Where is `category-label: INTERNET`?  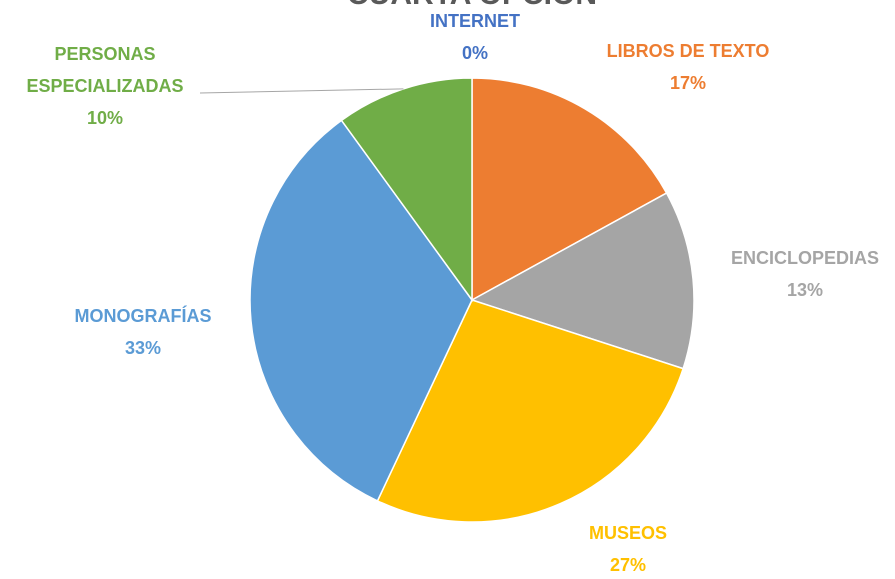 category-label: INTERNET is located at coordinates (475, 21).